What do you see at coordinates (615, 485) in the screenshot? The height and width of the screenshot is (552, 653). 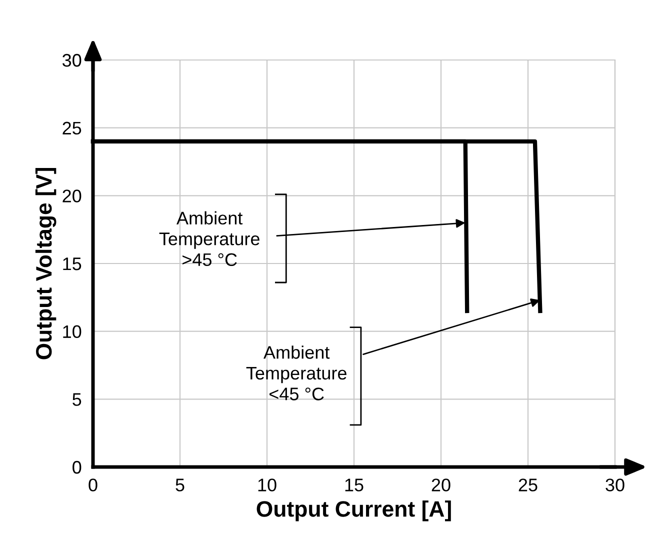 I see `x-tick-label: 30` at bounding box center [615, 485].